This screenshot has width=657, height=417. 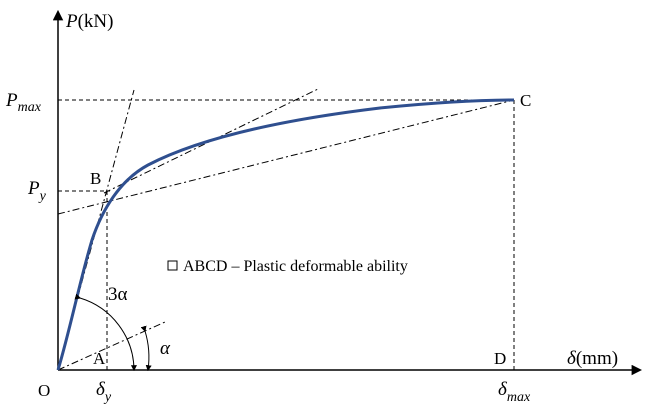 I want to click on alpha-arc, so click(x=146, y=348).